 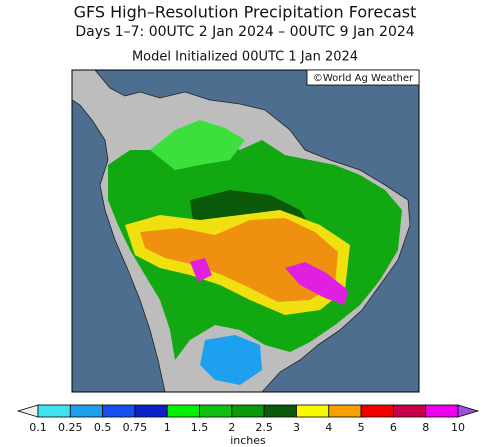 What do you see at coordinates (458, 427) in the screenshot?
I see `colorbar-tick-label: 10` at bounding box center [458, 427].